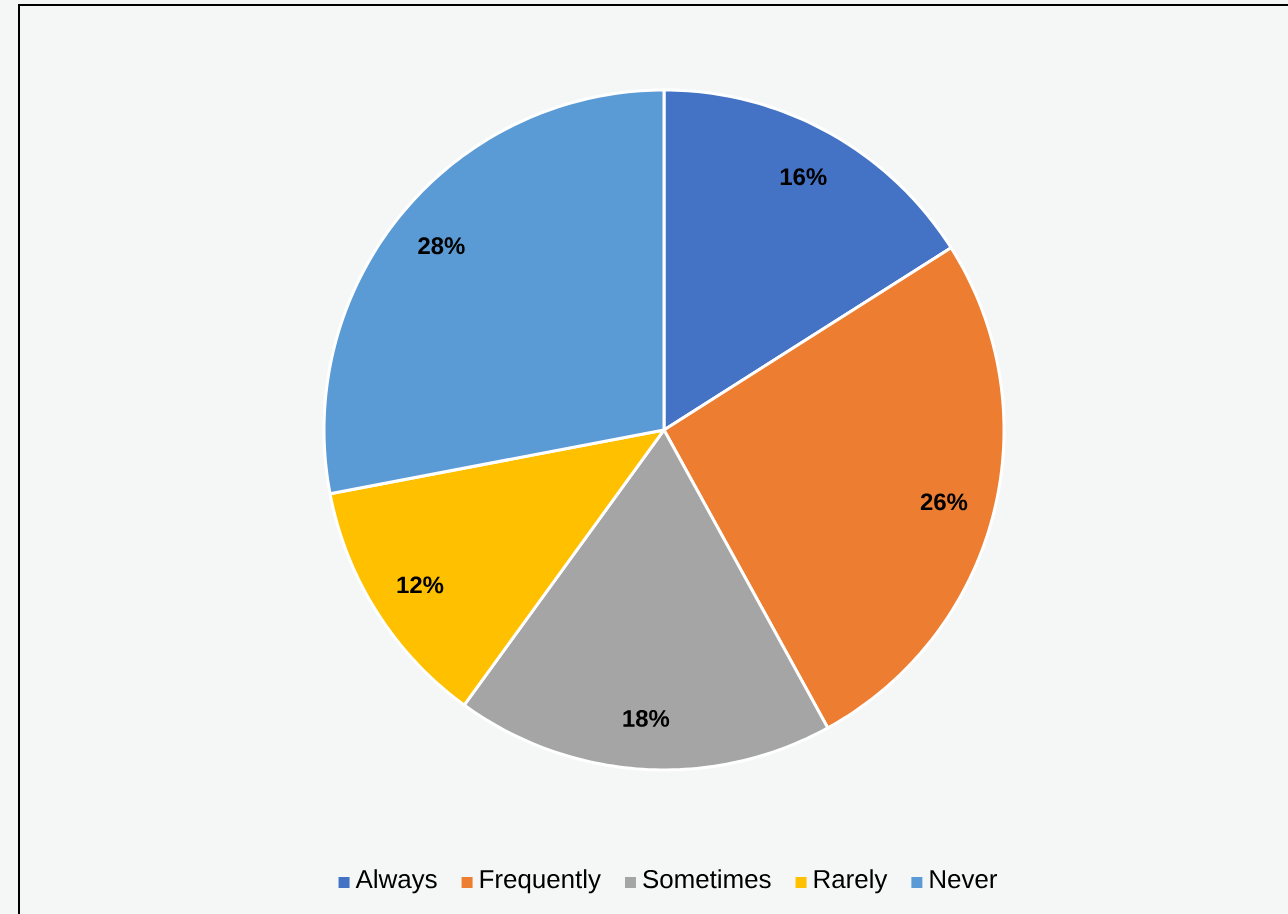 The image size is (1288, 914). What do you see at coordinates (803, 177) in the screenshot?
I see `data-label: 16%` at bounding box center [803, 177].